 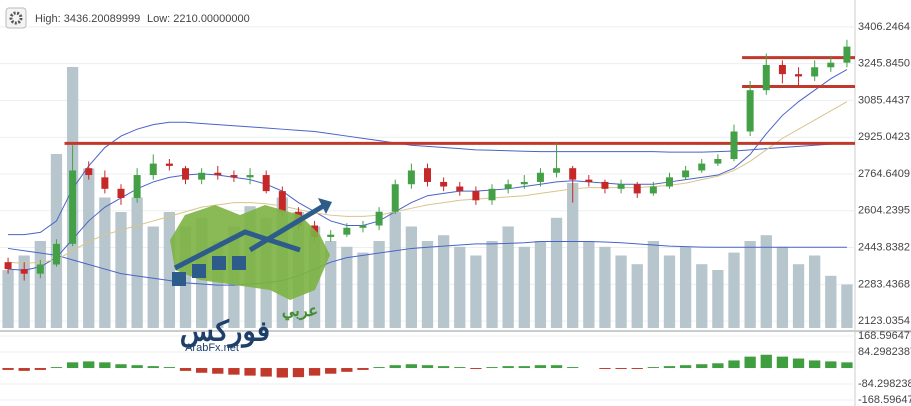 I want to click on settings-button, so click(x=16, y=18).